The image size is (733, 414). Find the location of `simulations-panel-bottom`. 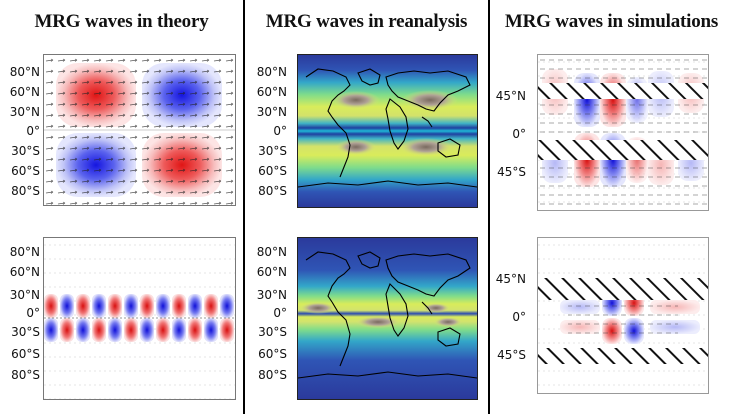

simulations-panel-bottom is located at coordinates (623, 315).